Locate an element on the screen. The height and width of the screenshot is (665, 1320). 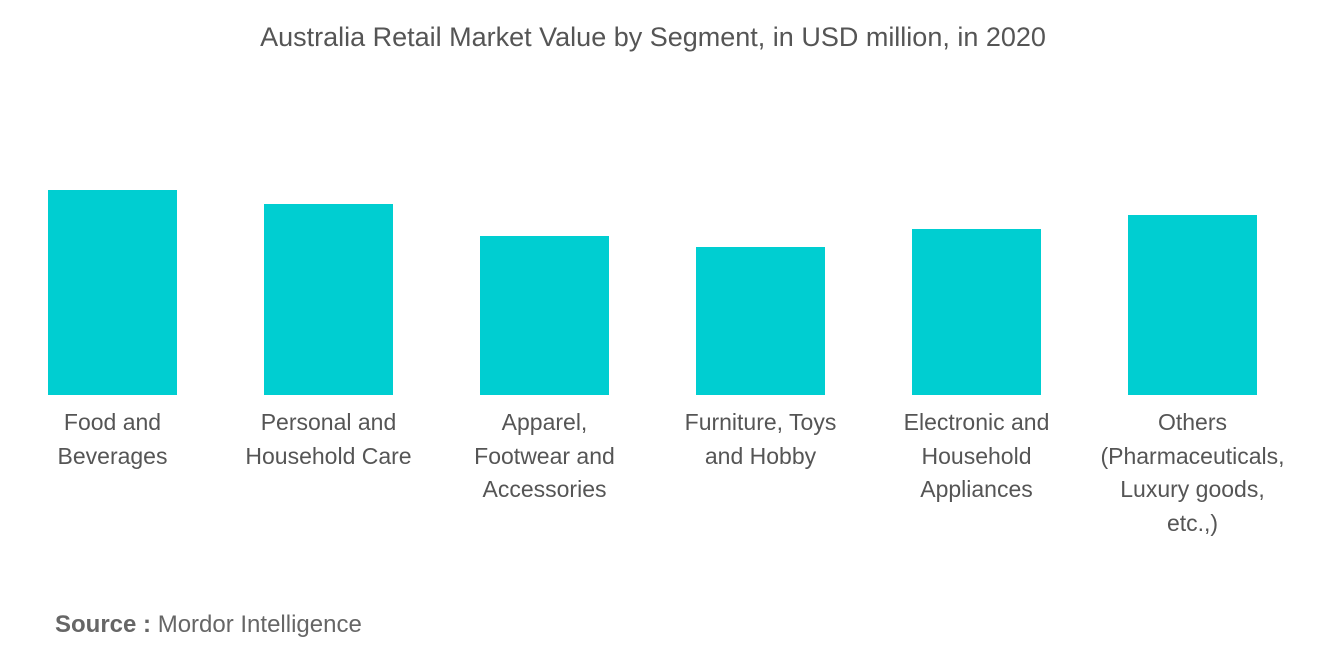
category-label: Personal and Household Care is located at coordinates (328, 439).